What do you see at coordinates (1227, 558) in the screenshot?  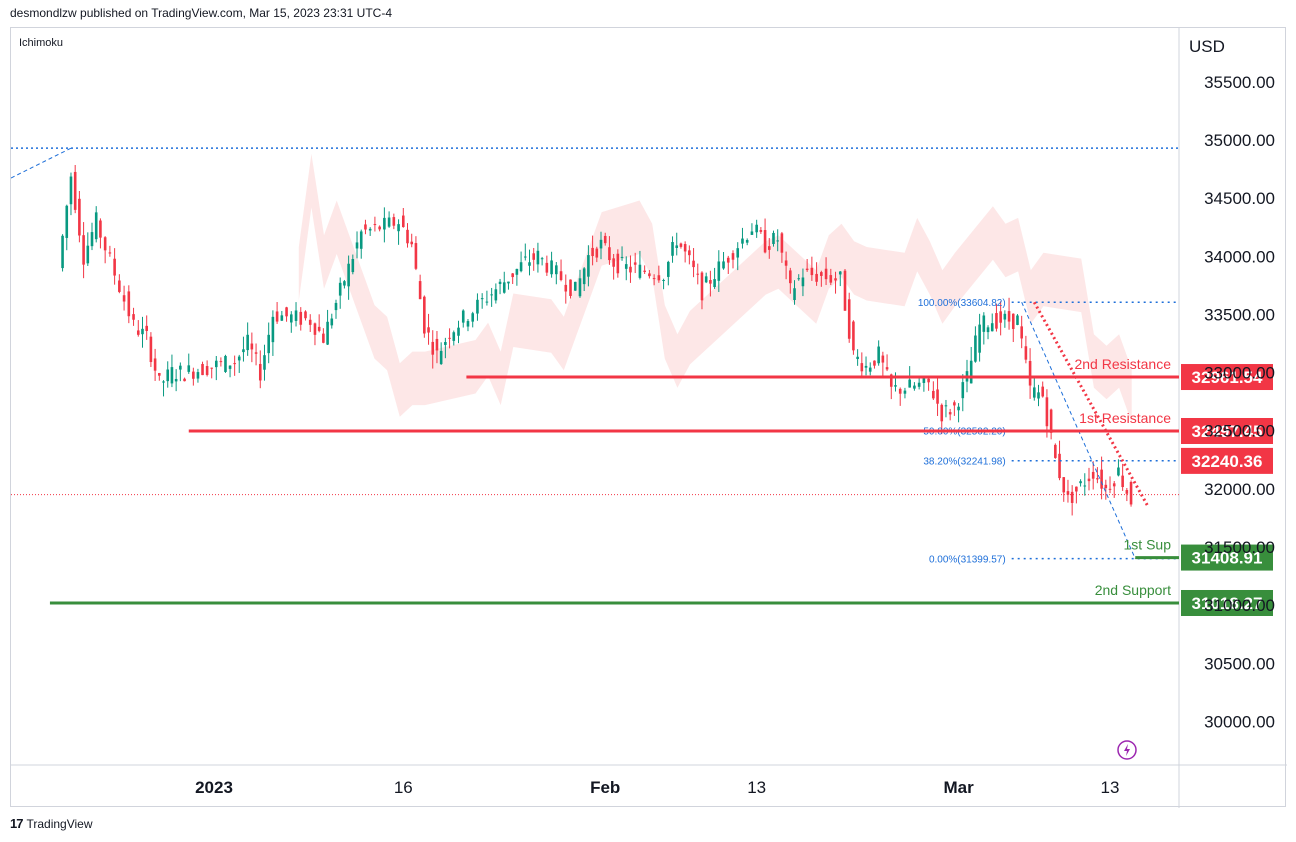 I see `price-badge-label: 31408.91` at bounding box center [1227, 558].